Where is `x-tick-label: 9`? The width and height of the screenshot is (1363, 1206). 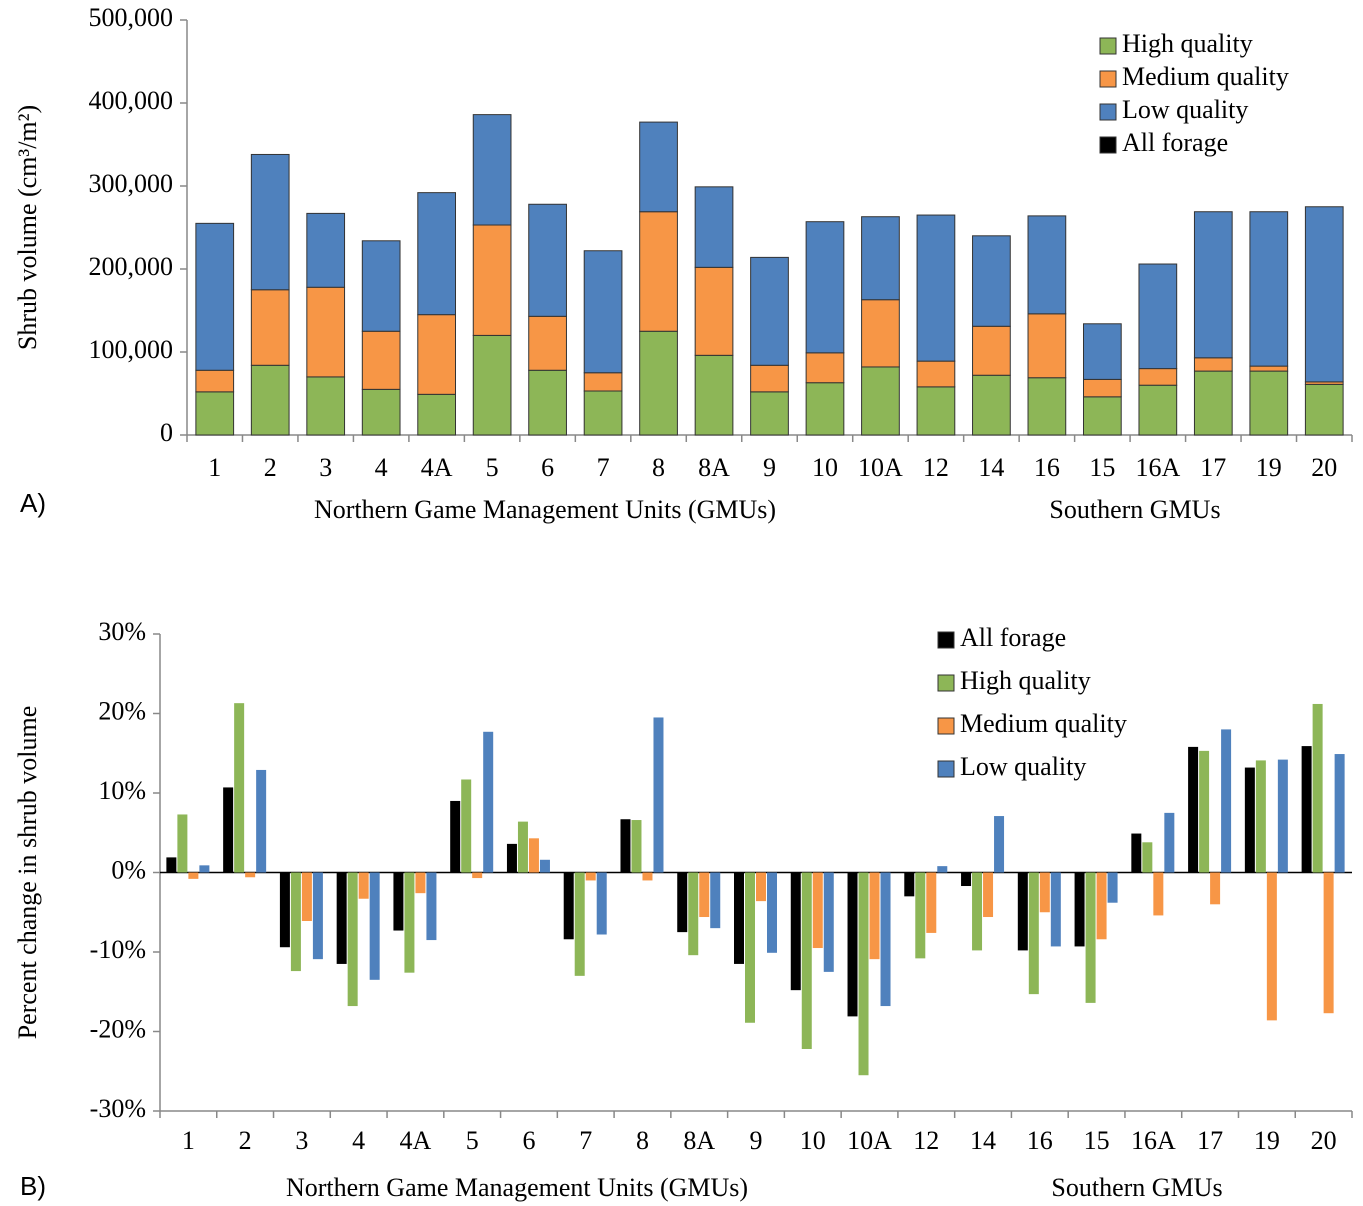
x-tick-label: 9 is located at coordinates (756, 1140).